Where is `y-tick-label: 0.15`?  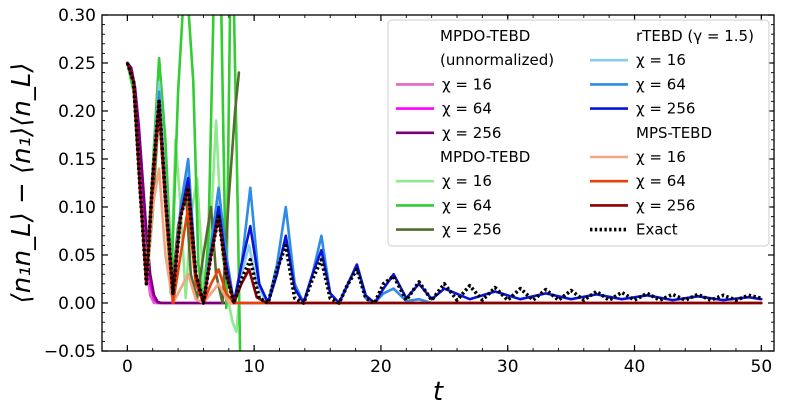 y-tick-label: 0.15 is located at coordinates (77, 160).